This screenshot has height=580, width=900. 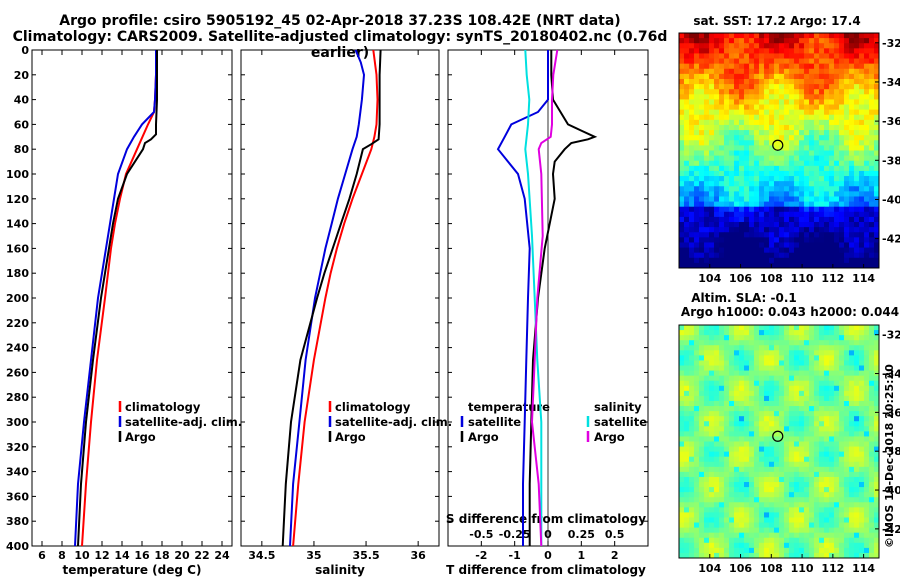 I want to click on depth-tick-label: 200, so click(x=17, y=298).